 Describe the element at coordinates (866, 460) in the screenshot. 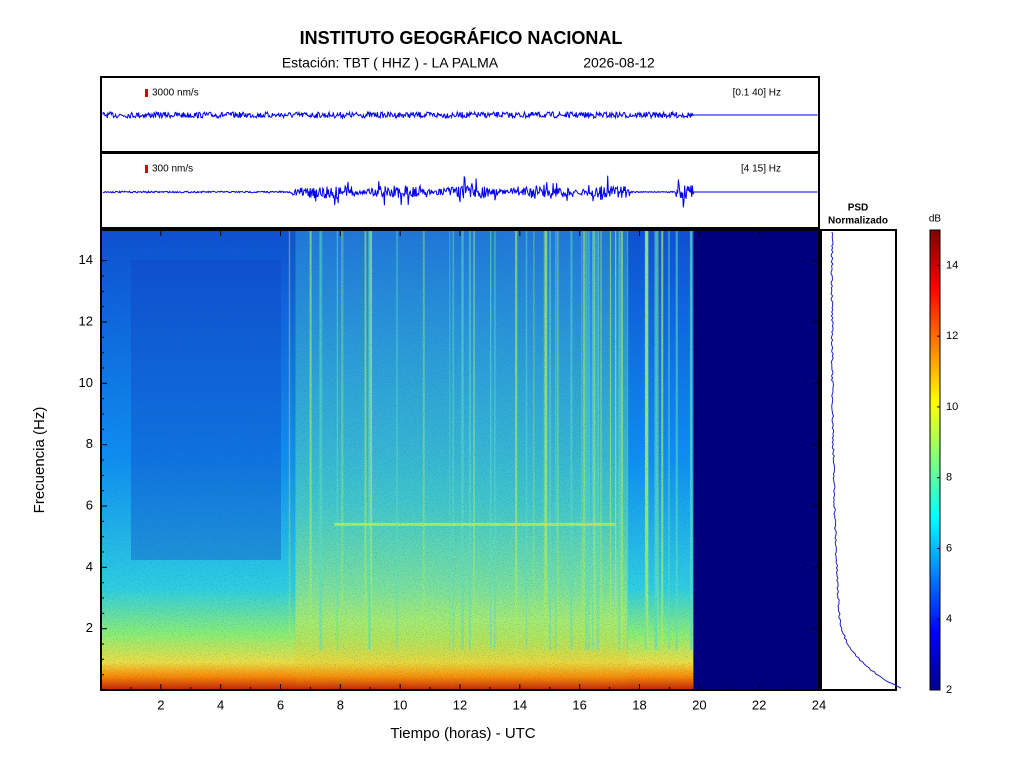

I see `psd-curve` at that location.